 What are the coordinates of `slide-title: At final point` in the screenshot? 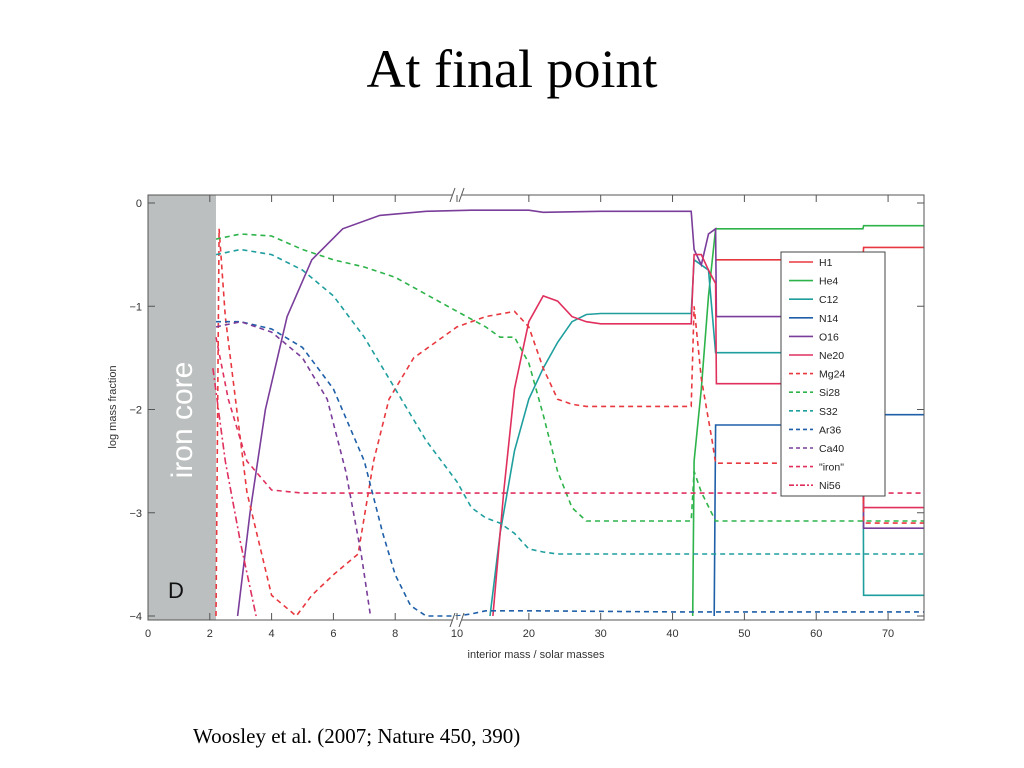 It's located at (512, 69).